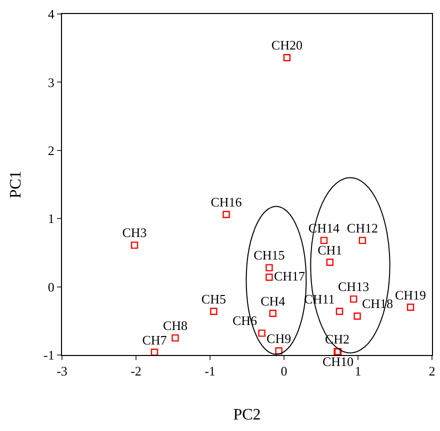  What do you see at coordinates (51, 218) in the screenshot?
I see `y-tick-label: 1` at bounding box center [51, 218].